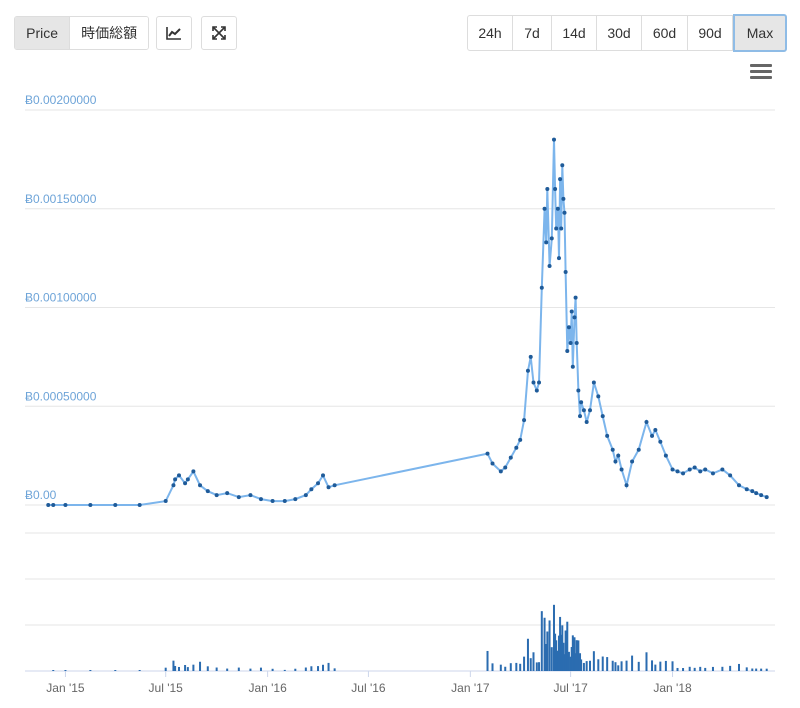 The image size is (800, 708). I want to click on range-7d-button: 7d, so click(532, 33).